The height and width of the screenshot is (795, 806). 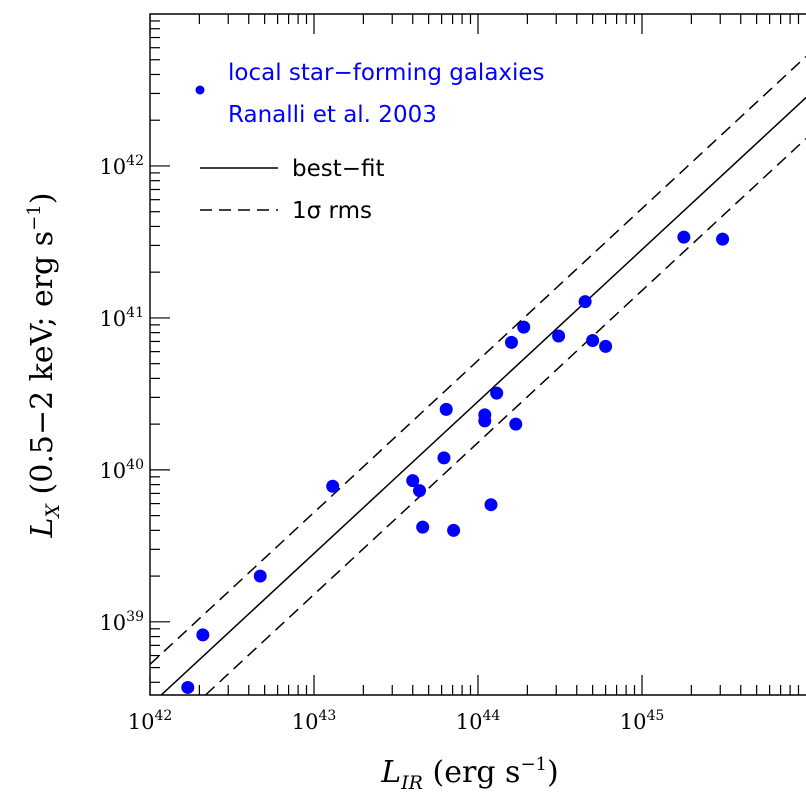 I want to click on legend-label: best−fit, so click(x=338, y=169).